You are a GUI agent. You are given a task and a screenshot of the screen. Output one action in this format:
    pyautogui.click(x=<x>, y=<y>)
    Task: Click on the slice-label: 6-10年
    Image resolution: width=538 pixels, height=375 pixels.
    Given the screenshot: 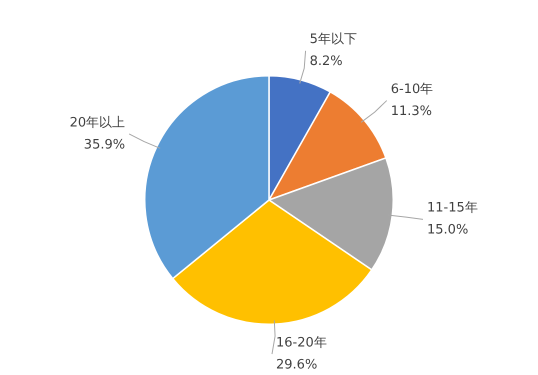 What is the action you would take?
    pyautogui.click(x=412, y=89)
    